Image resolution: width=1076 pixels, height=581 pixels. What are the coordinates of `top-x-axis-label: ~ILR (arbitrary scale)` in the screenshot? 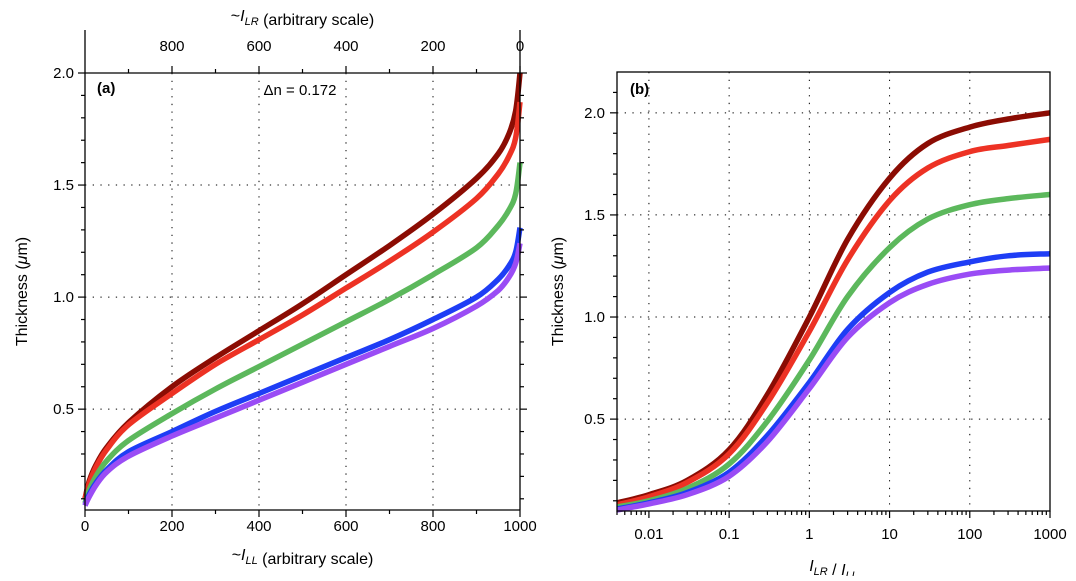 It's located at (302, 18).